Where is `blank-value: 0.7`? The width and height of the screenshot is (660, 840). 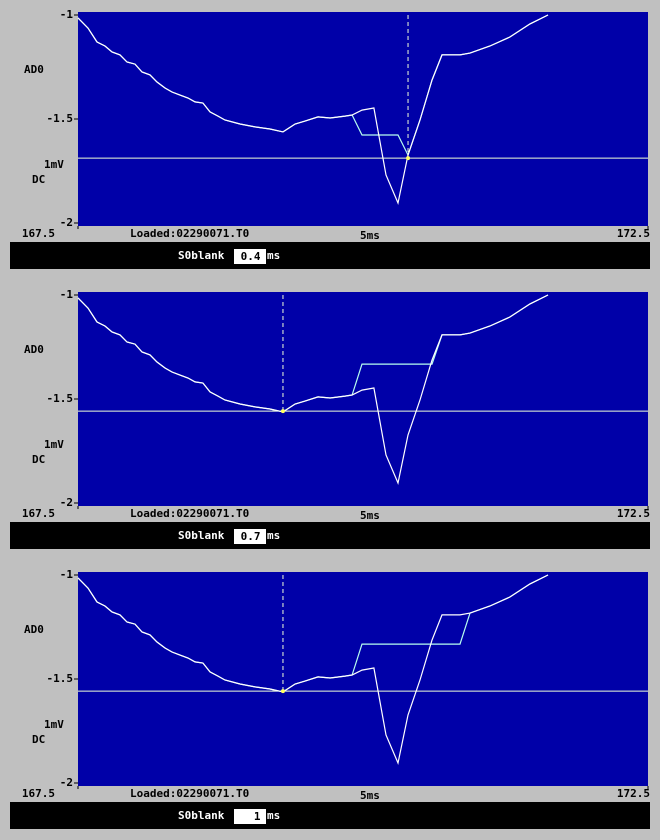
blank-value: 0.7 is located at coordinates (247, 536).